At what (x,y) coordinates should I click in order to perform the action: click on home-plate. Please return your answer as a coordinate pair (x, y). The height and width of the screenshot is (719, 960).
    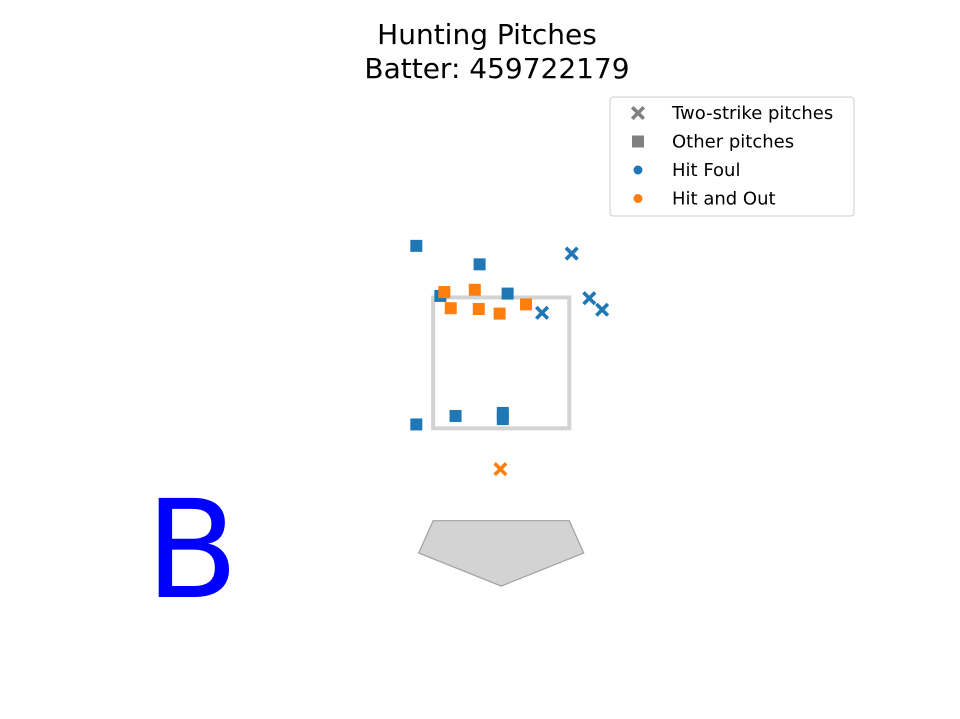
    Looking at the image, I should click on (501, 553).